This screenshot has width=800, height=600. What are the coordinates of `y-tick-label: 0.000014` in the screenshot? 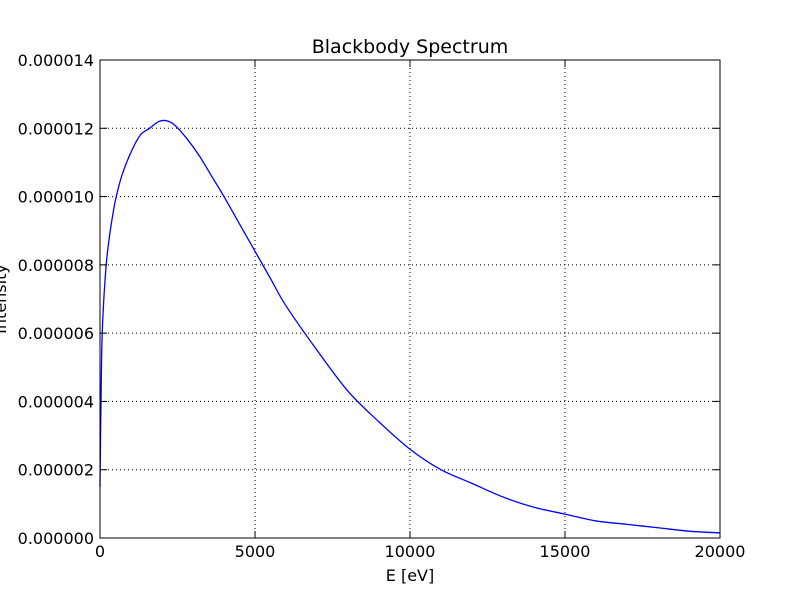 It's located at (56, 60).